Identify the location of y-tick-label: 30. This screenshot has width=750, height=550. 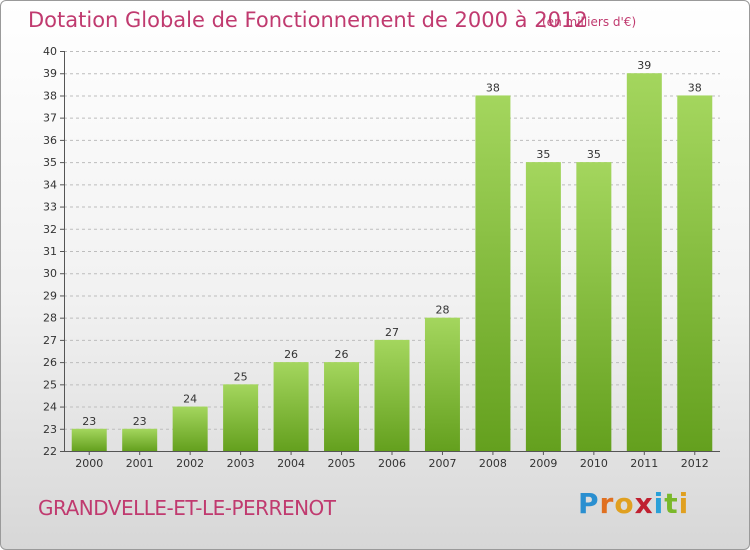
(50, 273).